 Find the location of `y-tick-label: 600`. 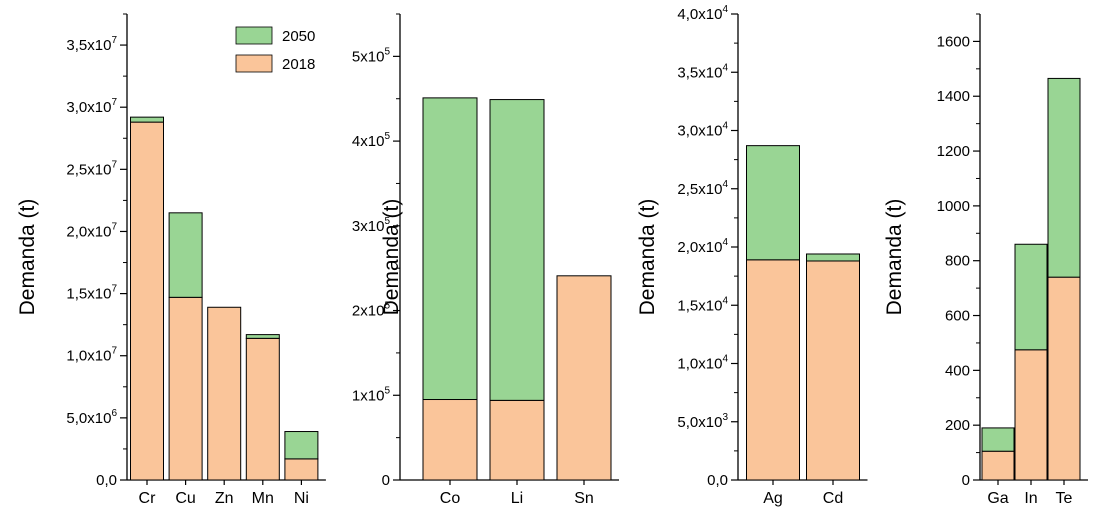

y-tick-label: 600 is located at coordinates (957, 316).